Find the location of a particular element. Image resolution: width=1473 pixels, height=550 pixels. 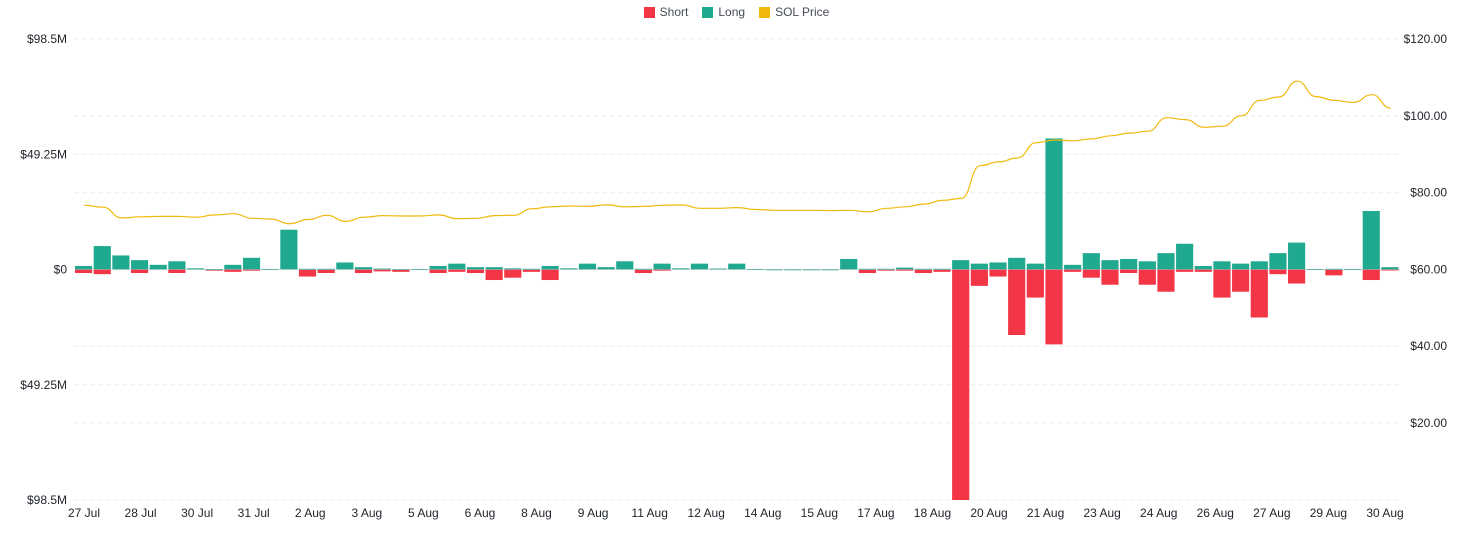

legend-item-long: Long is located at coordinates (723, 12).